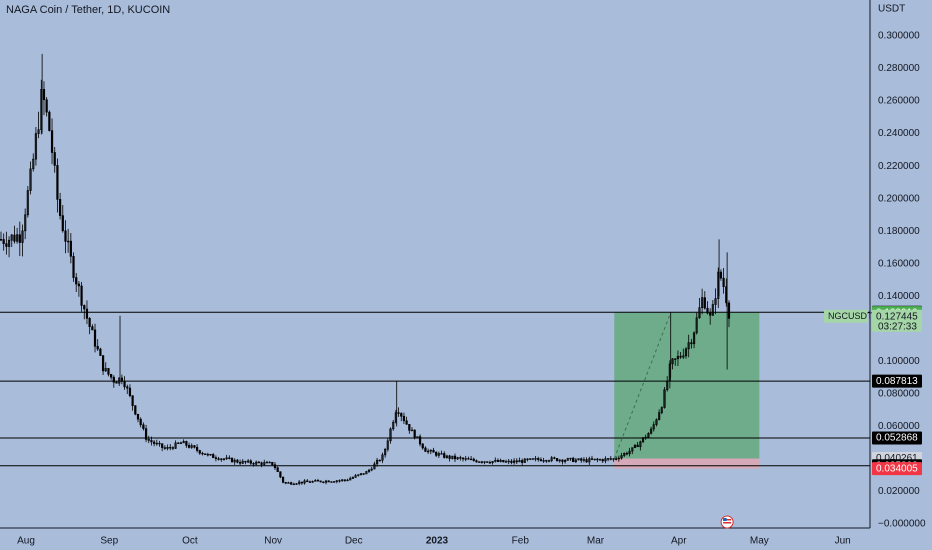  Describe the element at coordinates (687, 463) in the screenshot. I see `long-position-loss-zone` at that location.